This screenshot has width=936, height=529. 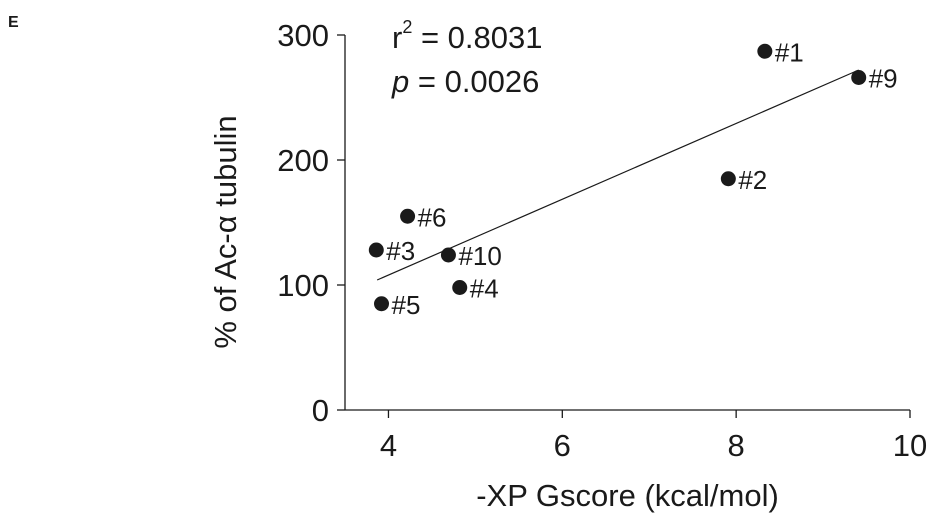 What do you see at coordinates (303, 35) in the screenshot?
I see `y-tick-label: 300` at bounding box center [303, 35].